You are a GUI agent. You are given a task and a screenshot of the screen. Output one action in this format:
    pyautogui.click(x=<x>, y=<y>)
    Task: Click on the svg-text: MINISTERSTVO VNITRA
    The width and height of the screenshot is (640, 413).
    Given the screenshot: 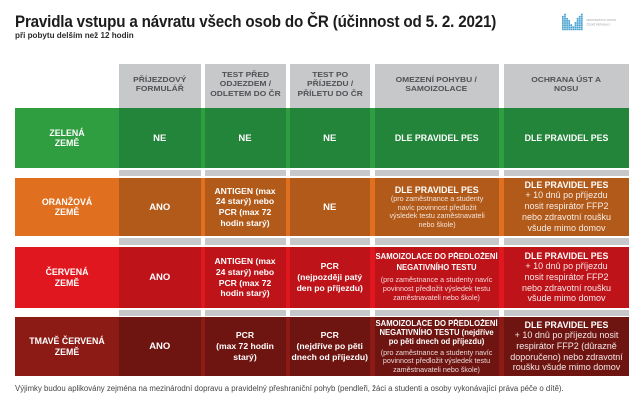 What is the action you would take?
    pyautogui.click(x=602, y=20)
    